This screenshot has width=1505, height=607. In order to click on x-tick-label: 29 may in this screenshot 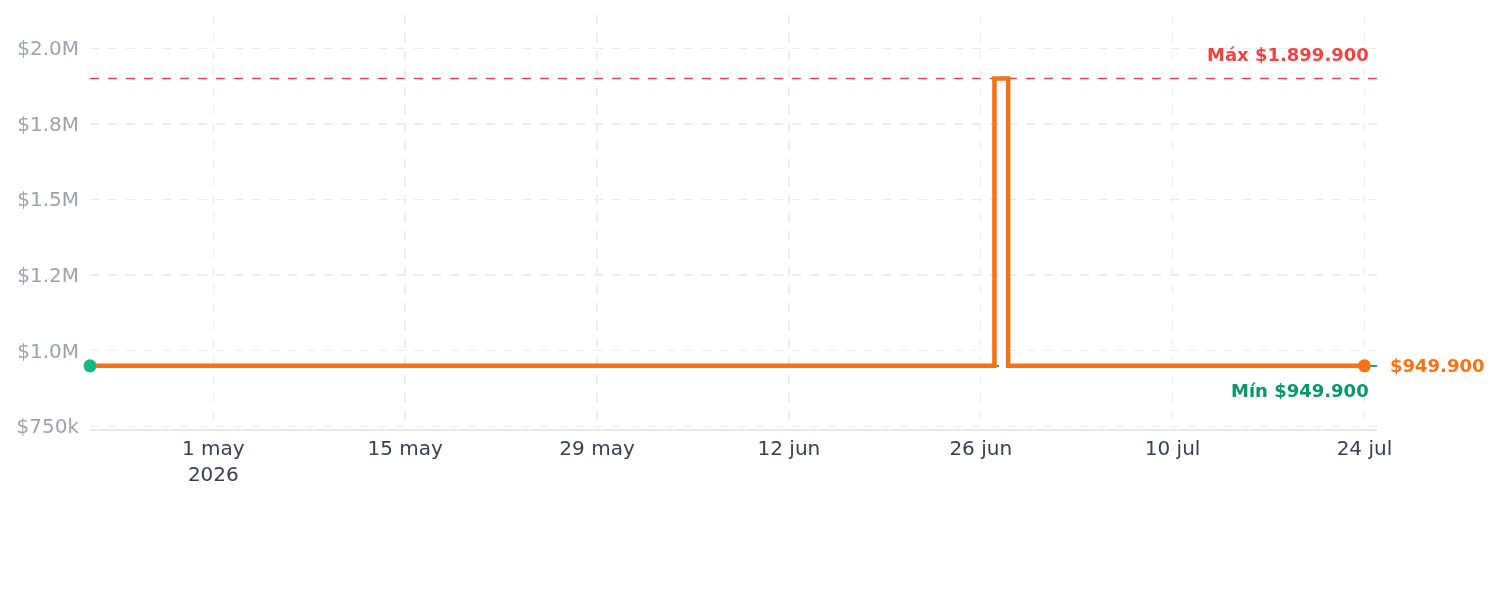, I will do `click(597, 448)`.